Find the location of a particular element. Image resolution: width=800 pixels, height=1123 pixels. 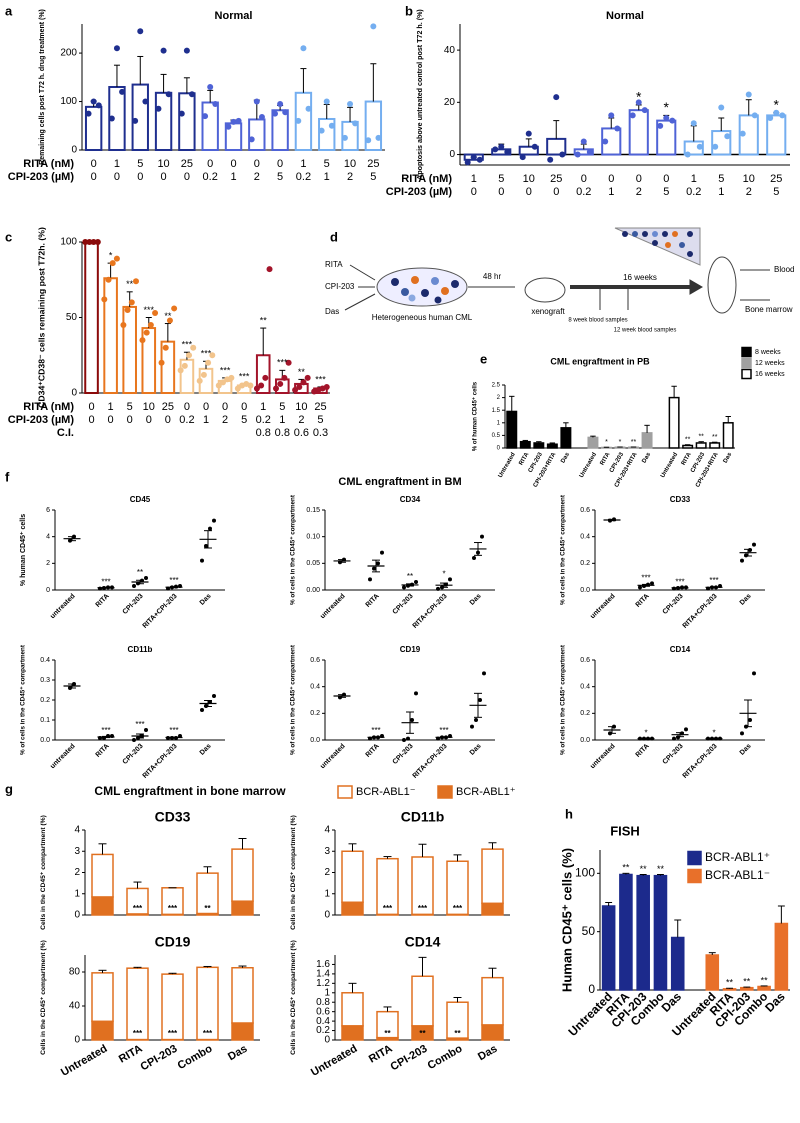

legend-label: 16 weeks is located at coordinates (770, 374).